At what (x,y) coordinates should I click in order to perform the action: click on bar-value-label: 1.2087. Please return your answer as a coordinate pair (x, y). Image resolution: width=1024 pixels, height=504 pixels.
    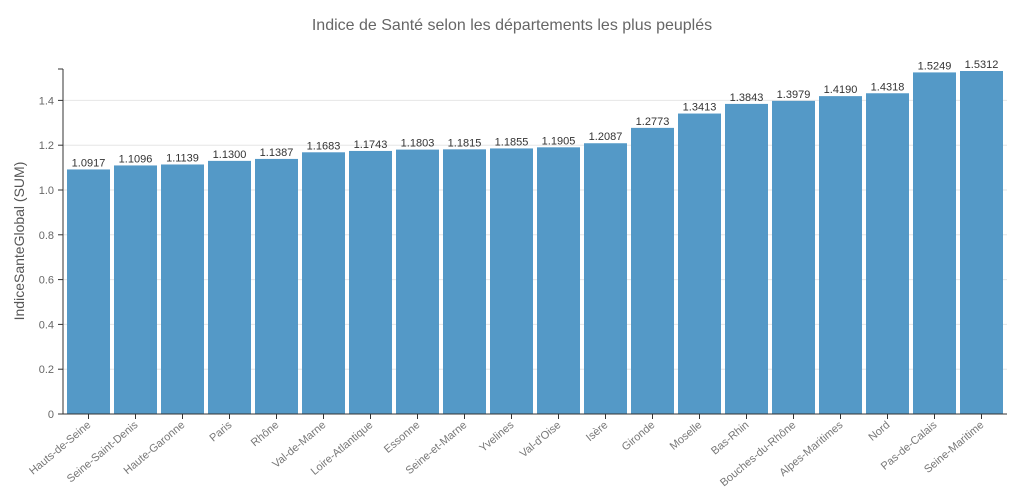
    Looking at the image, I should click on (606, 137).